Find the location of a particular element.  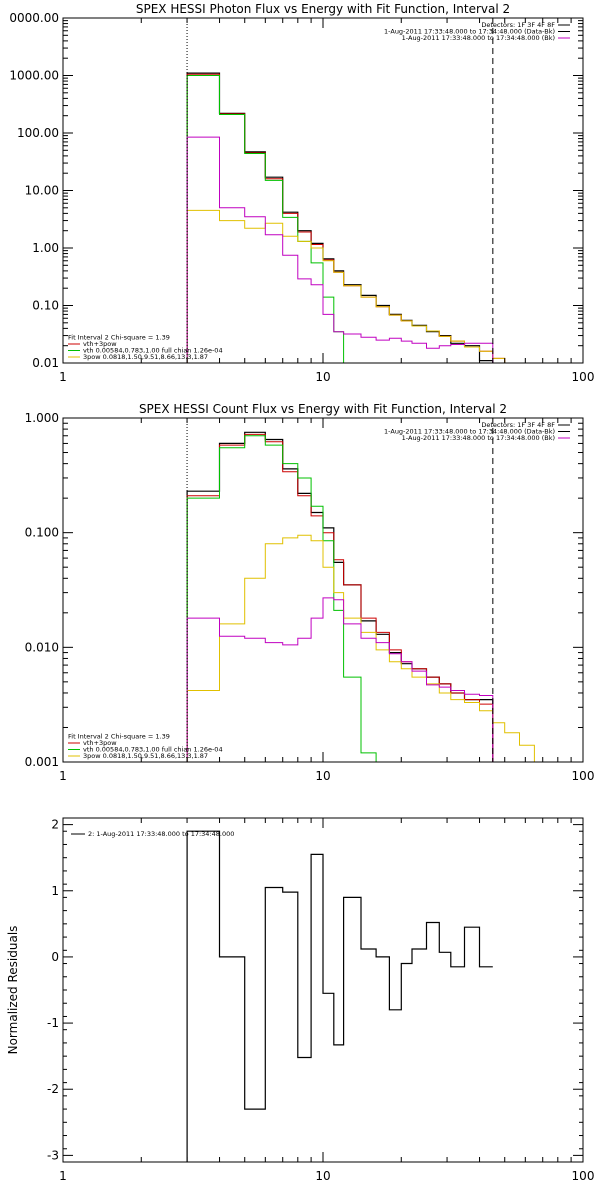

y-tick-label: 1.000 is located at coordinates (42, 418).